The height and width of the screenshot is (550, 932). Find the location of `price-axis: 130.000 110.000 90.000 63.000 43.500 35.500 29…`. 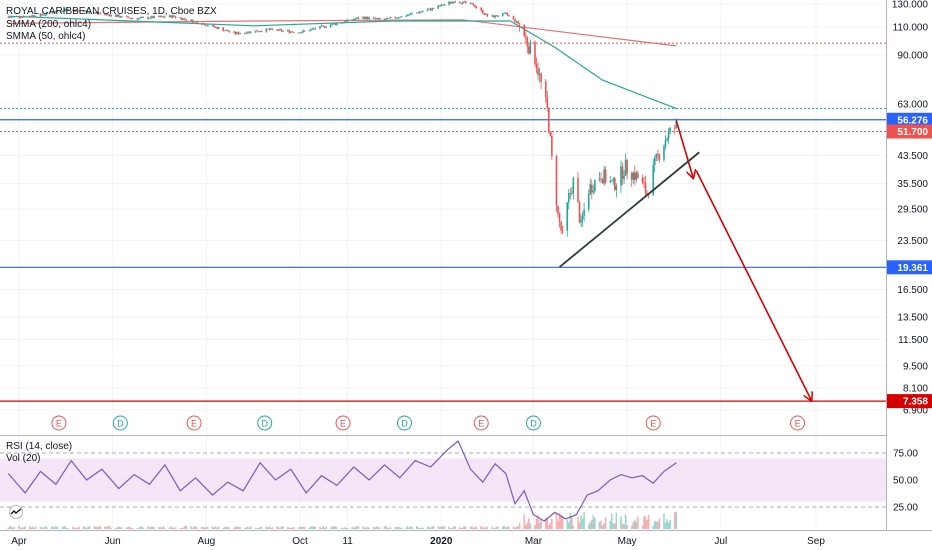

price-axis: 130.000 110.000 90.000 63.000 43.500 35.500 29… is located at coordinates (910, 208).